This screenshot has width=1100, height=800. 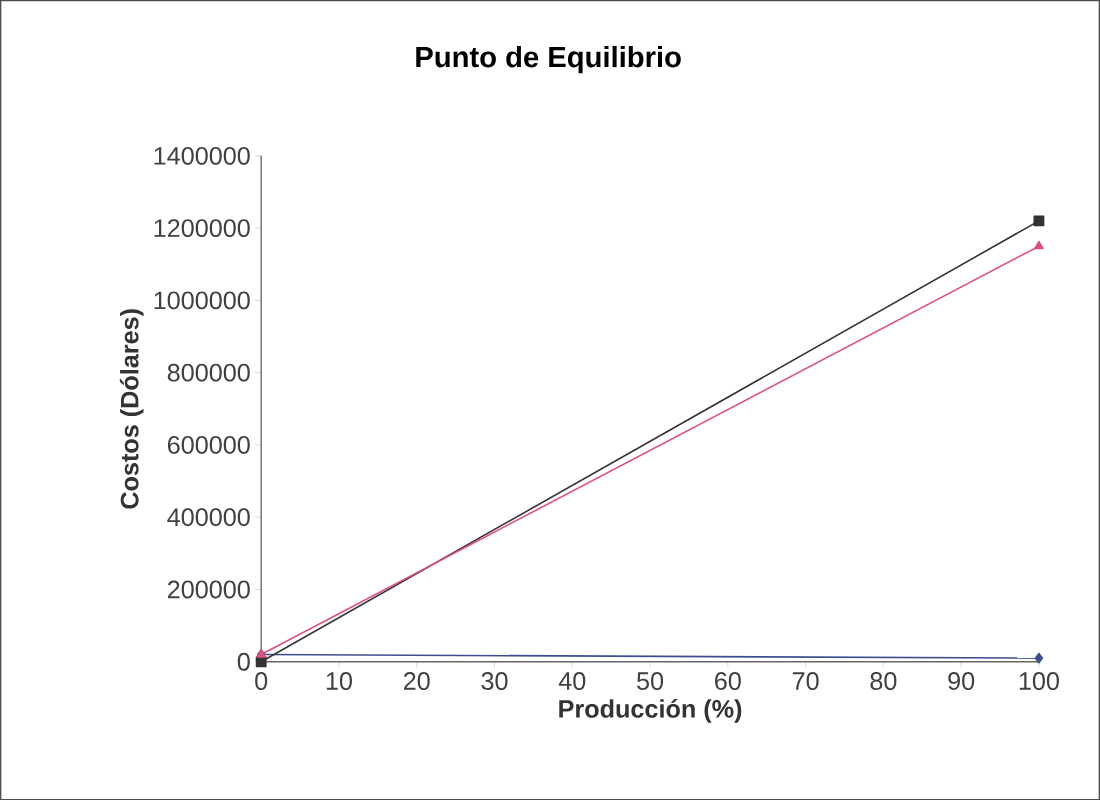 What do you see at coordinates (202, 300) in the screenshot?
I see `y-tick-label: 1000000` at bounding box center [202, 300].